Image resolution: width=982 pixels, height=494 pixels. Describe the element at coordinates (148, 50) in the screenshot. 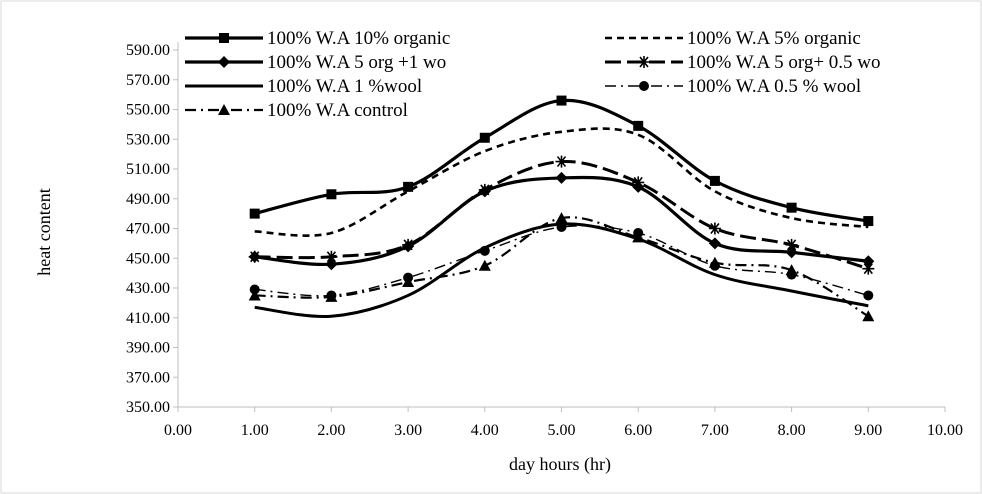

I see `y-tick-label: 590.00` at that location.